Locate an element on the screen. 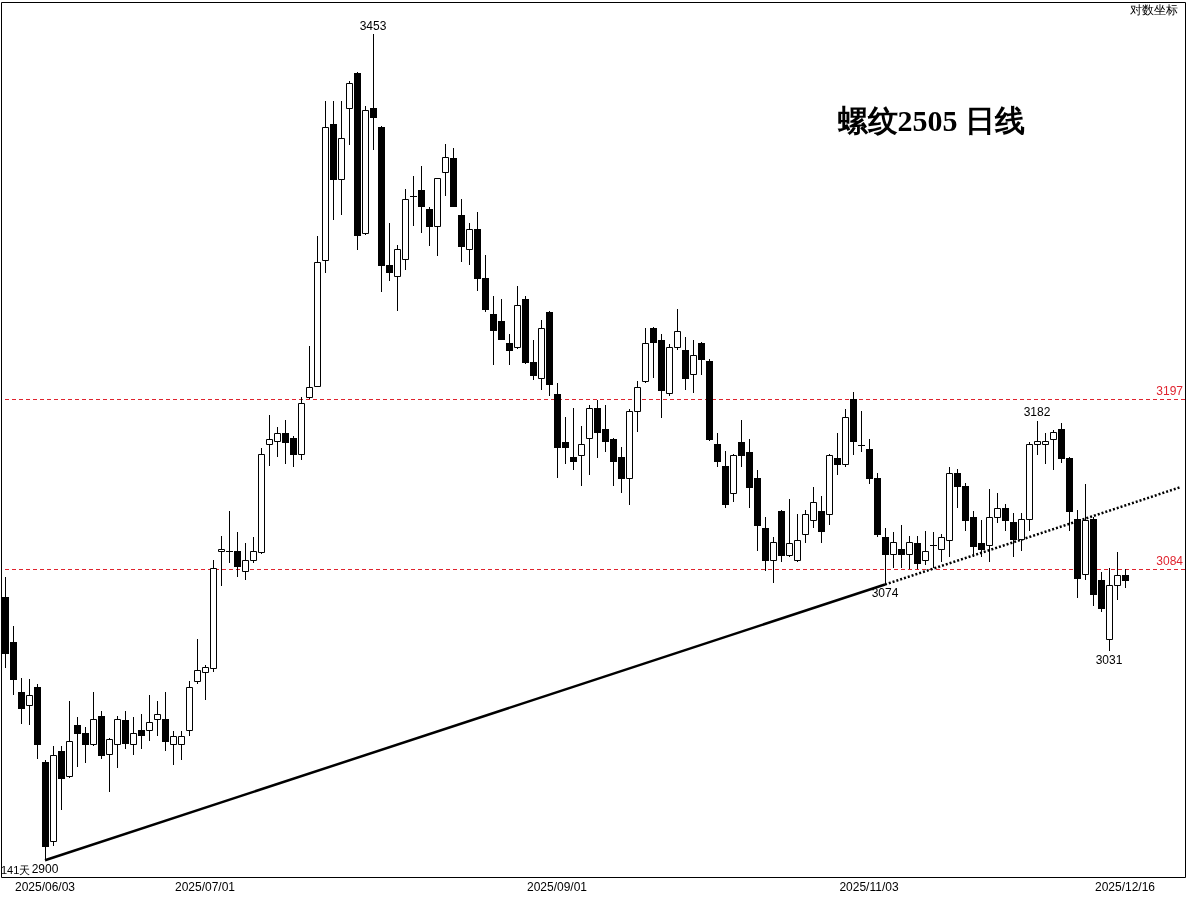 The height and width of the screenshot is (899, 1188). x-tick-label: 2025/12/16 is located at coordinates (1125, 887).